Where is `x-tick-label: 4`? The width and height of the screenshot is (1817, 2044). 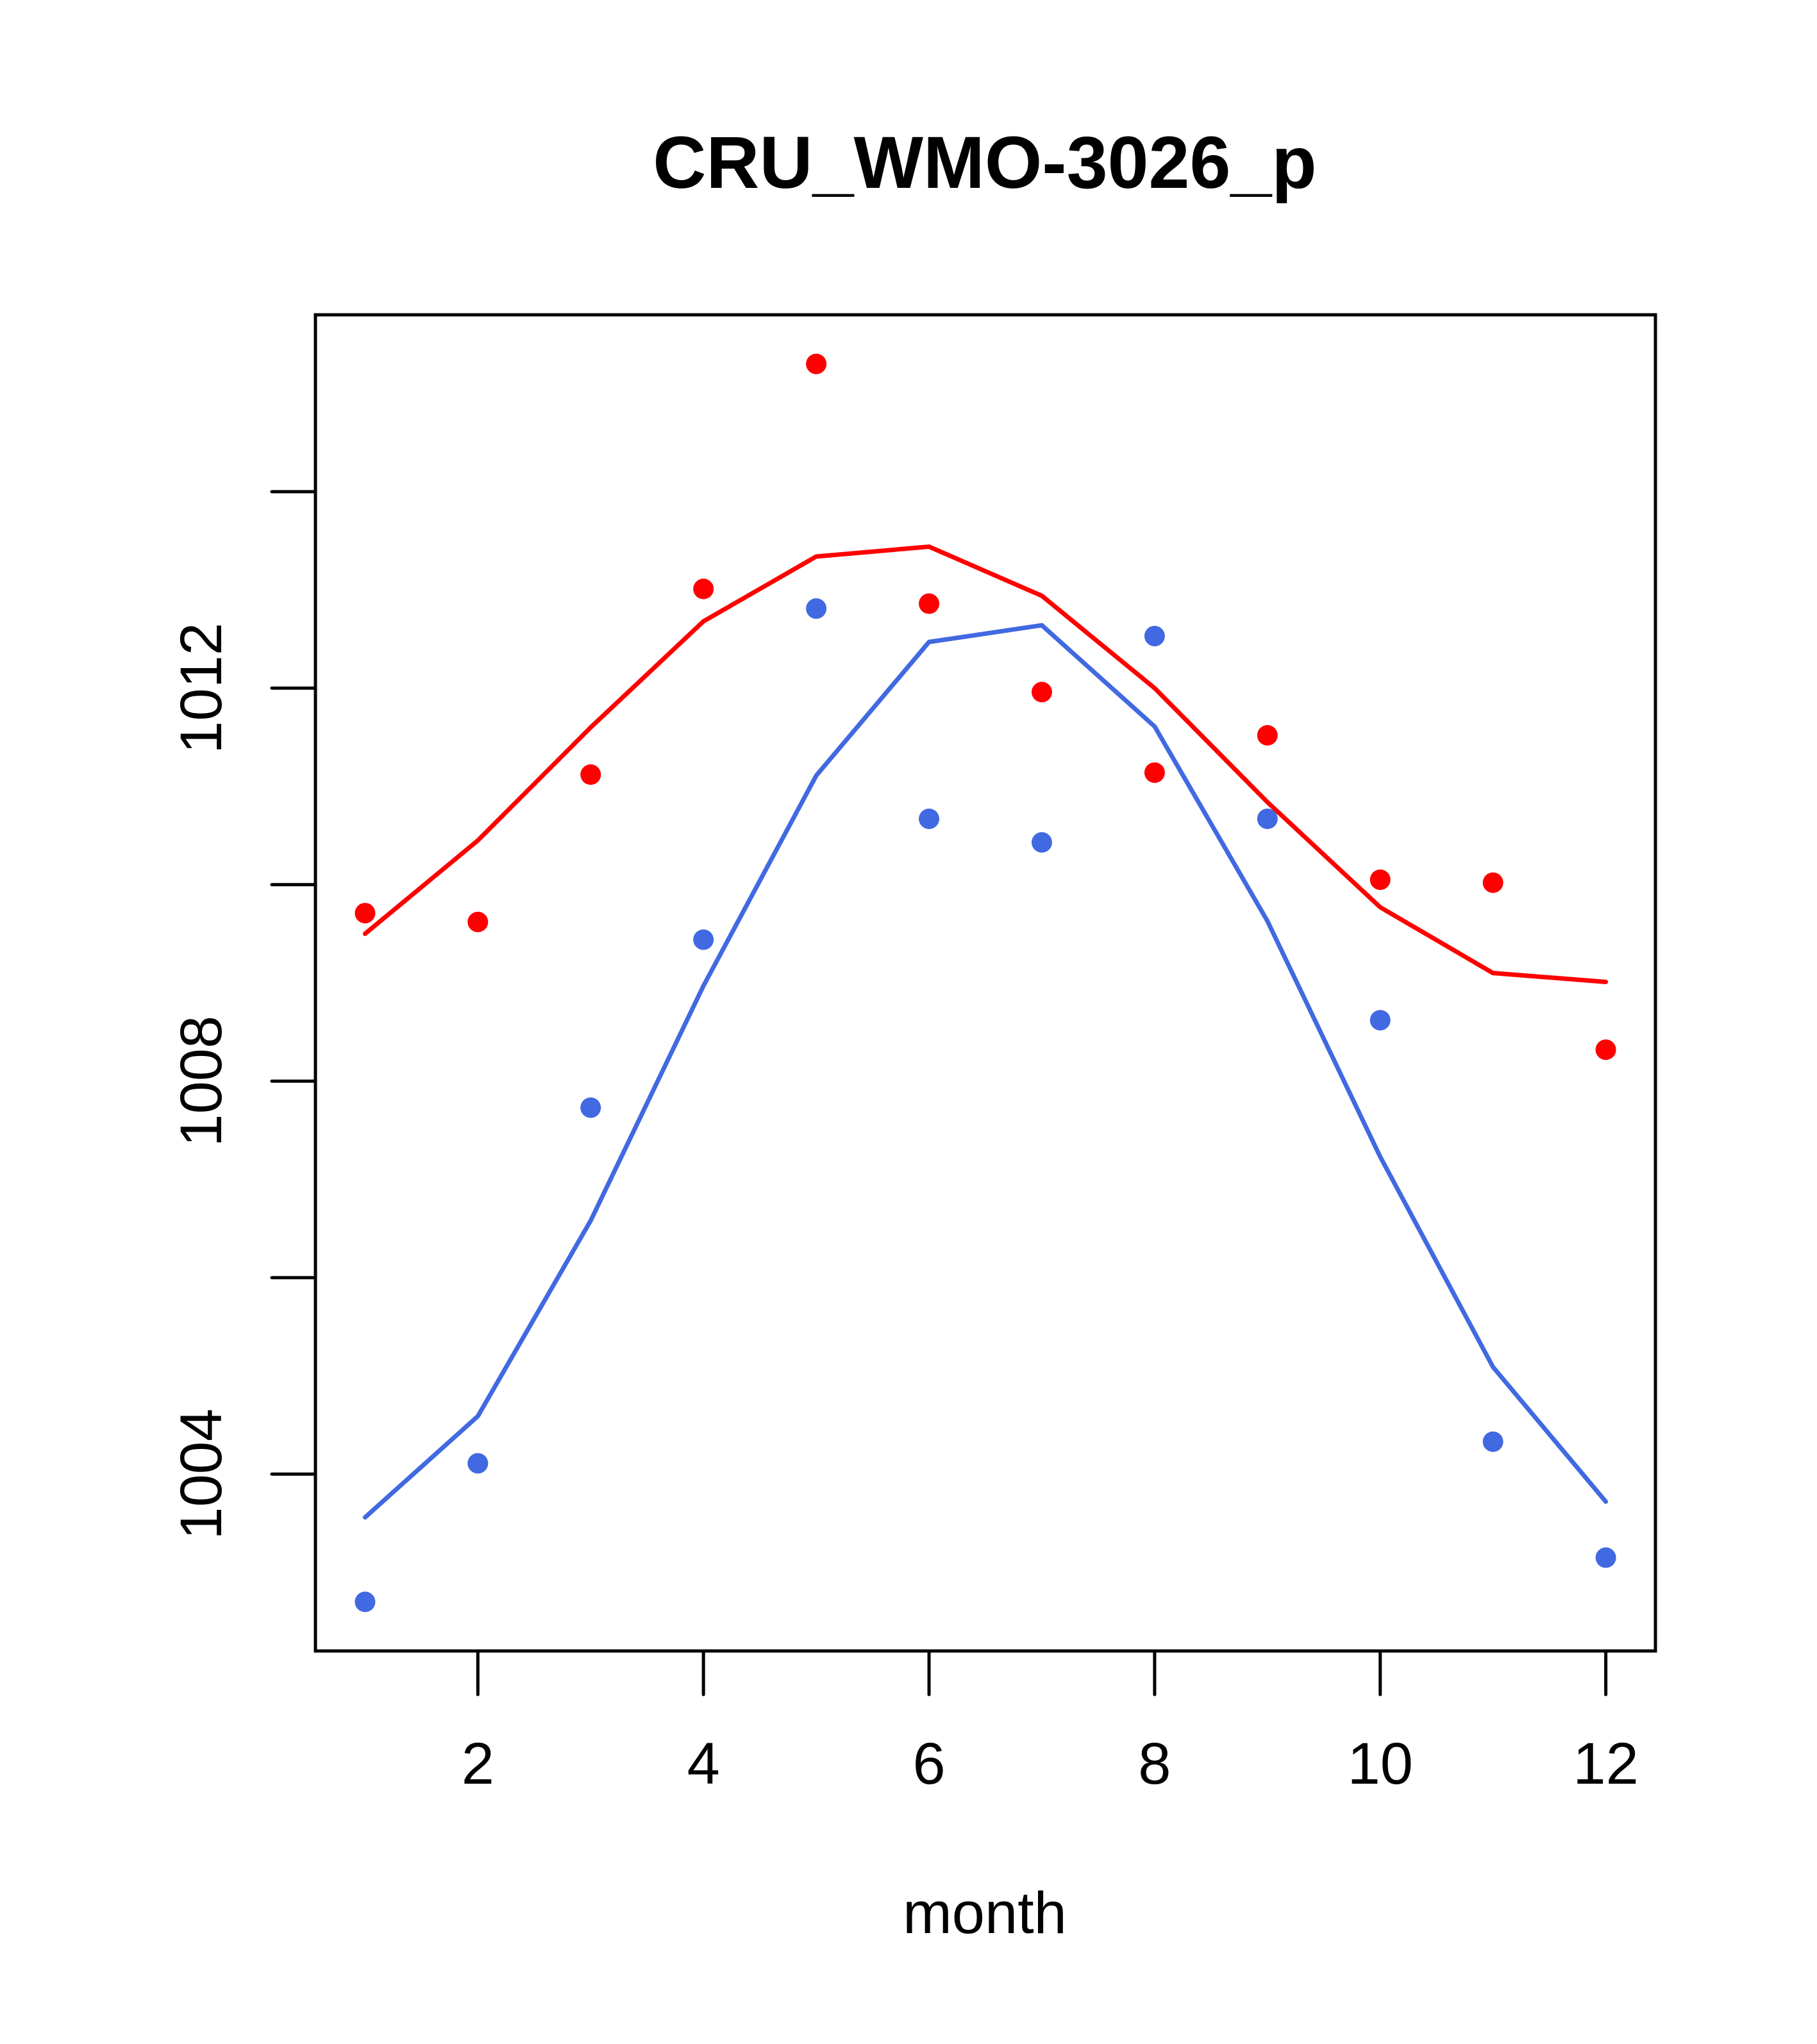 x-tick-label: 4 is located at coordinates (703, 1764).